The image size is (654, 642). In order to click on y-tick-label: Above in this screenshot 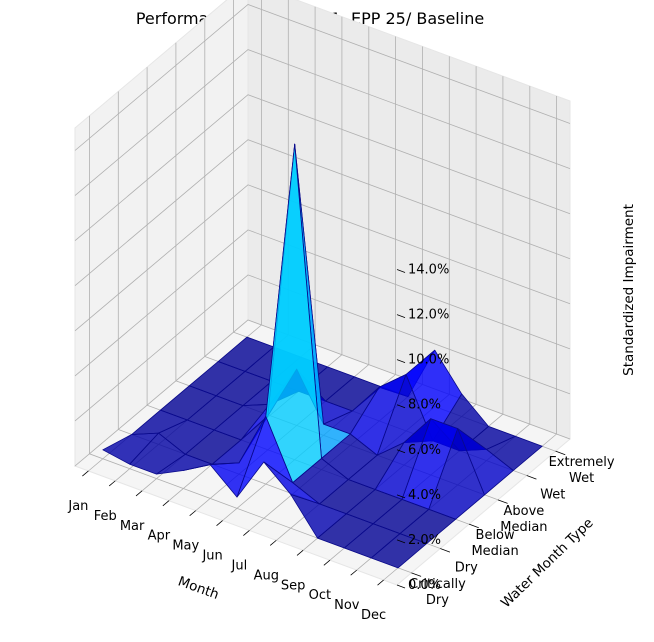, I will do `click(524, 511)`.